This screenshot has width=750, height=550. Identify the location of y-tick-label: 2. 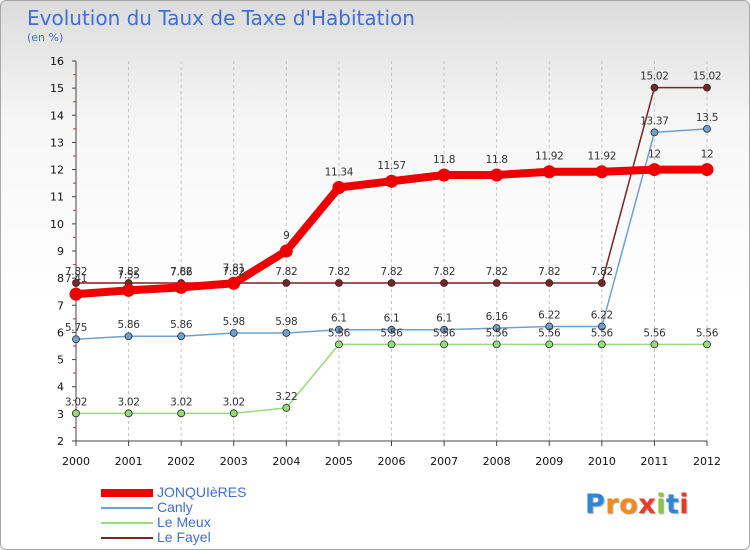
(60, 441).